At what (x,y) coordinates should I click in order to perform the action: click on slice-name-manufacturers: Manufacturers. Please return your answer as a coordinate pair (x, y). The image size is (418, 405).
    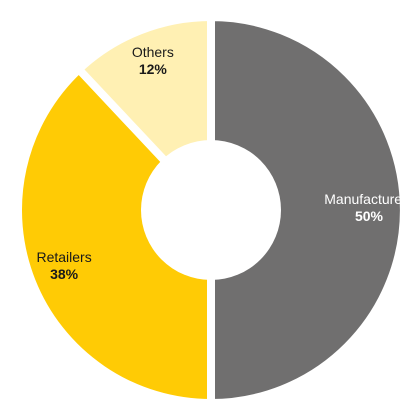
    Looking at the image, I should click on (368, 199).